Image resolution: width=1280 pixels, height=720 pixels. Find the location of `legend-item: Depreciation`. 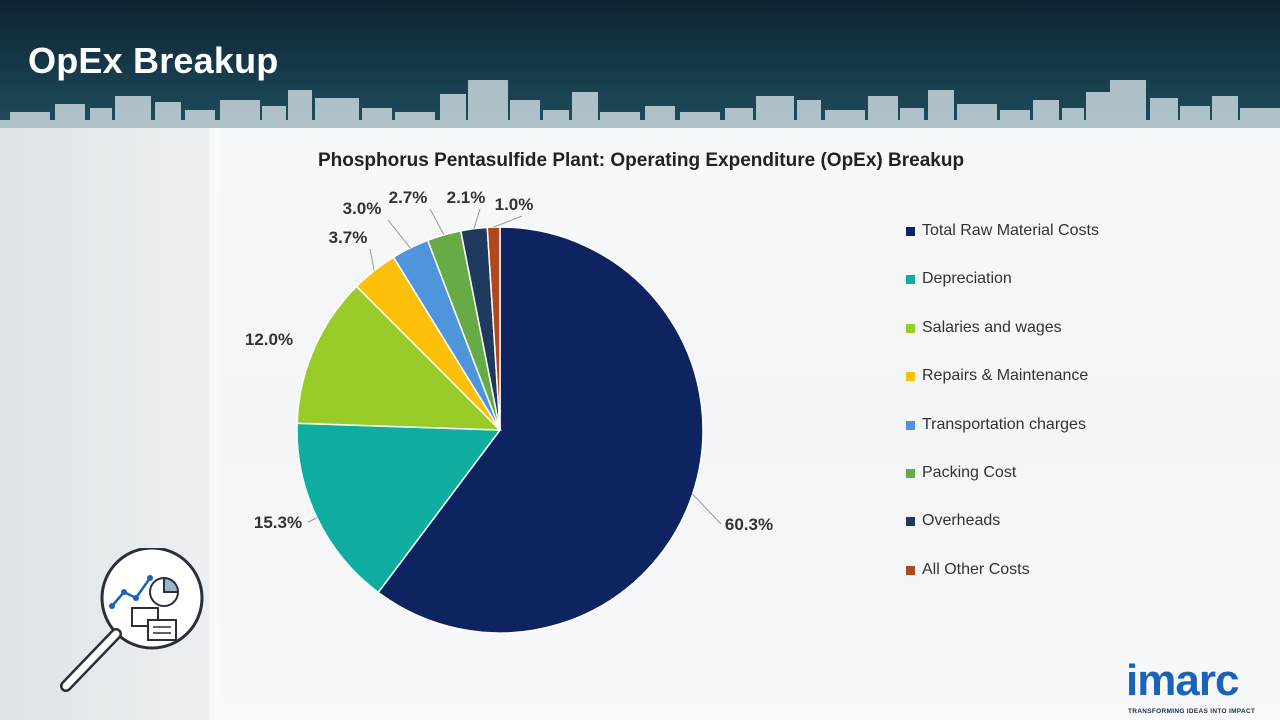

legend-item: Depreciation is located at coordinates (1002, 292).